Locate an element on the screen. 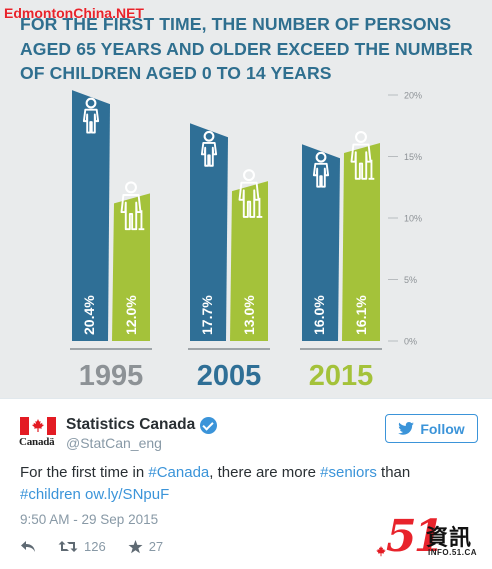 This screenshot has width=492, height=569. year-label-1995: 1995 is located at coordinates (111, 376).